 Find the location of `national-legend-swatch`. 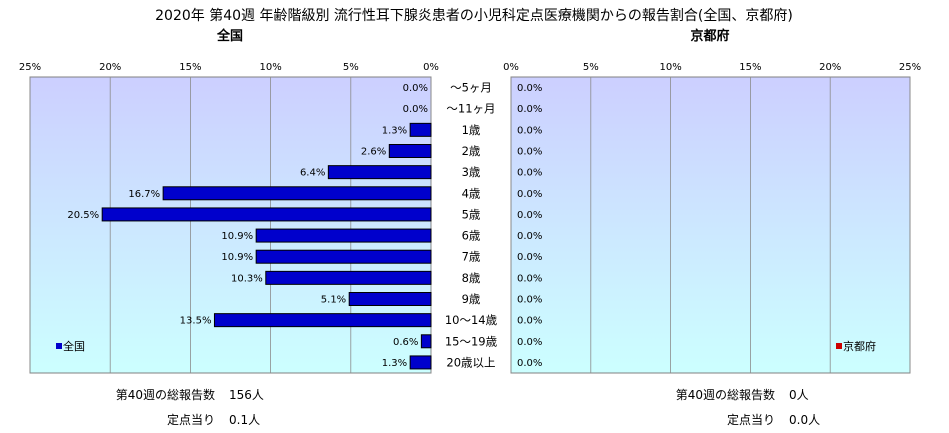

national-legend-swatch is located at coordinates (59, 346).